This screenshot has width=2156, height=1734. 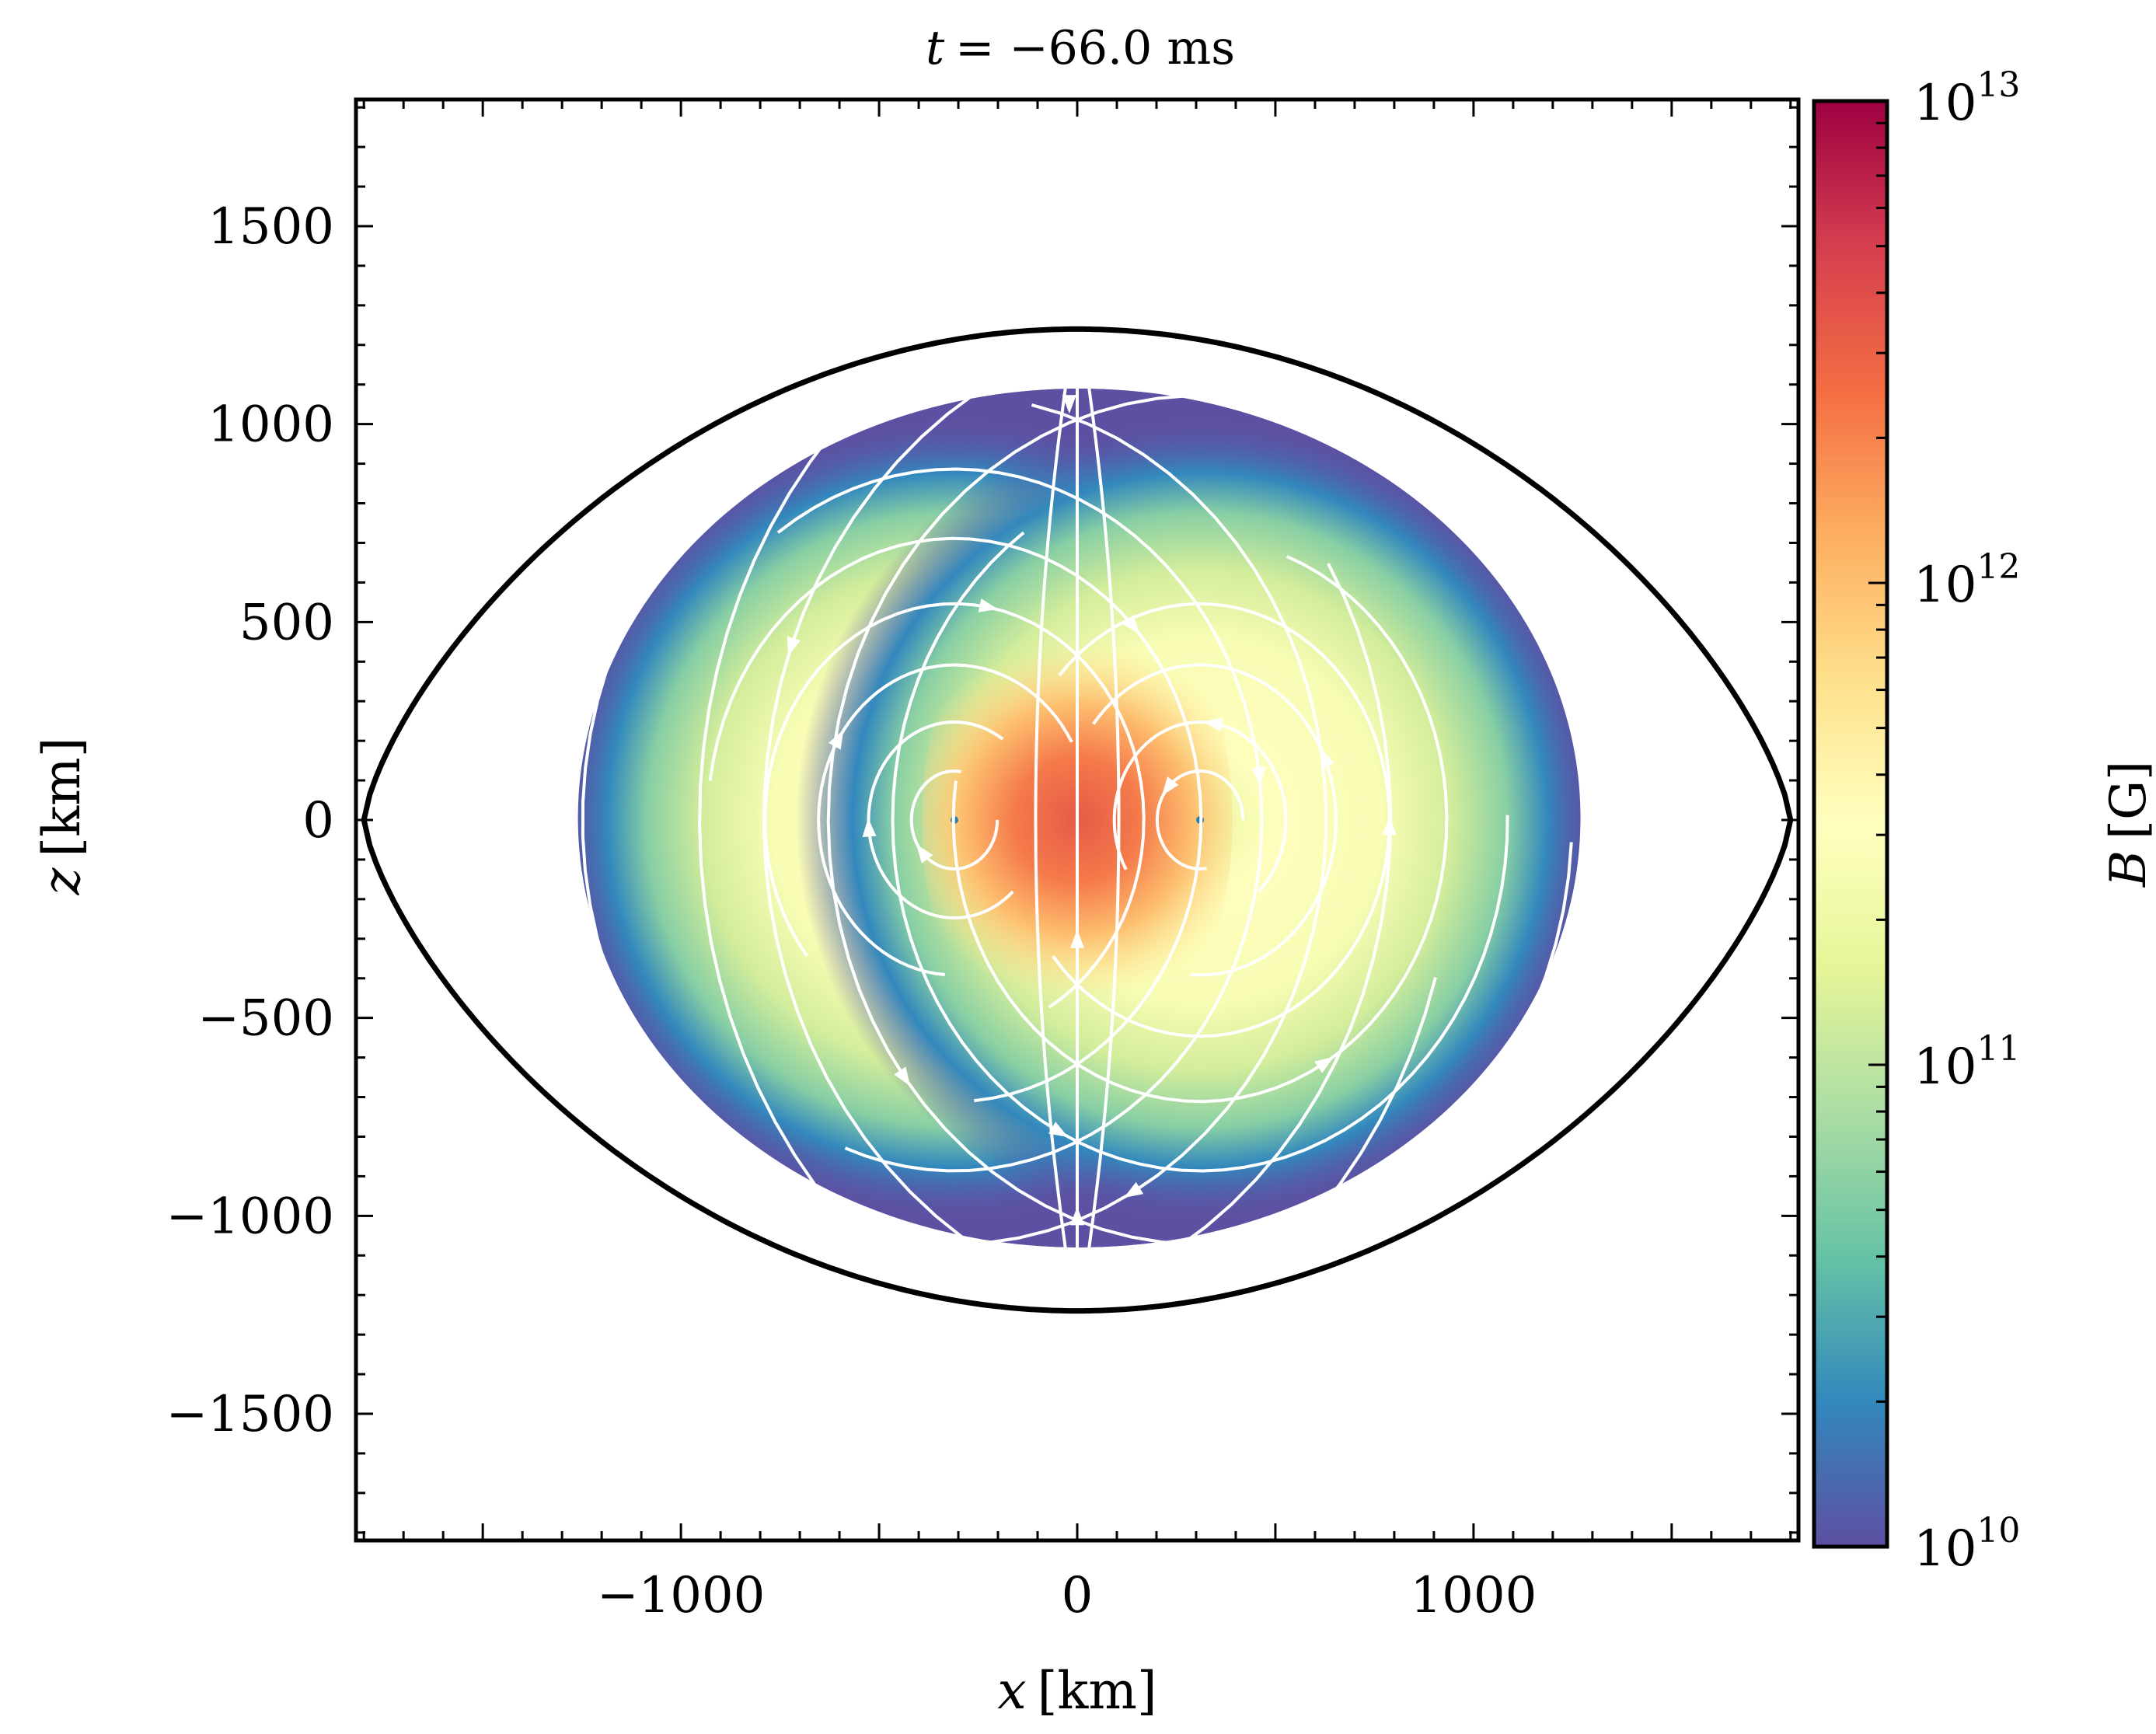 I want to click on x-tick-label: −1000, so click(x=681, y=1595).